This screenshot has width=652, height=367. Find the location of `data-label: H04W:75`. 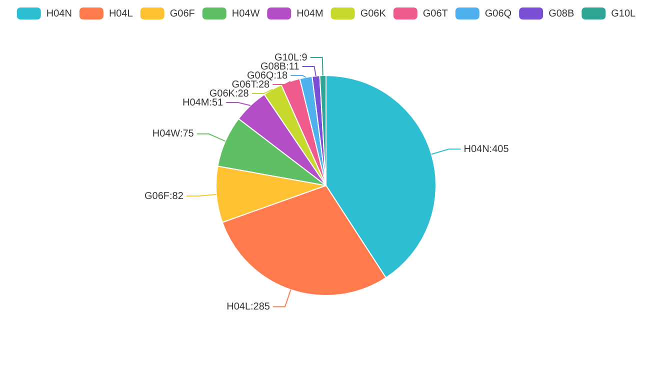

data-label: H04W:75 is located at coordinates (173, 134).